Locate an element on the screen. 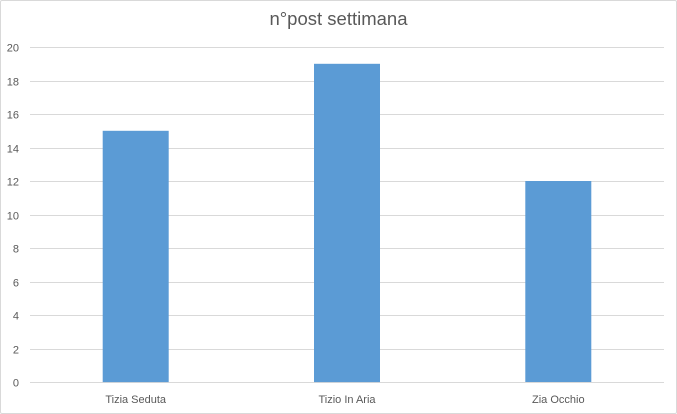 The width and height of the screenshot is (677, 414). y-tick-label: 2 is located at coordinates (16, 351).